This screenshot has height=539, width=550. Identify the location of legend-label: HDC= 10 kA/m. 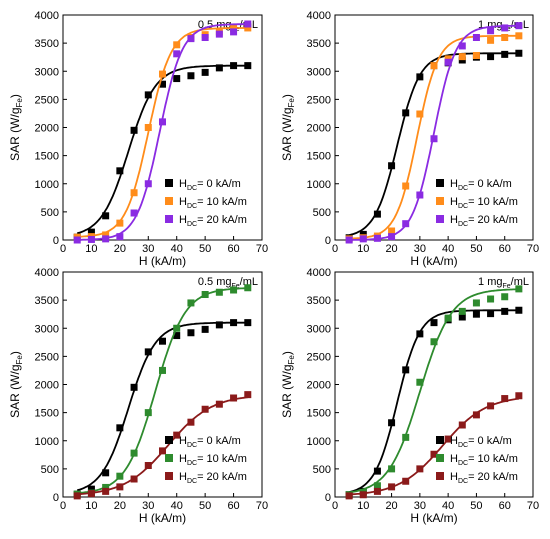
(213, 460).